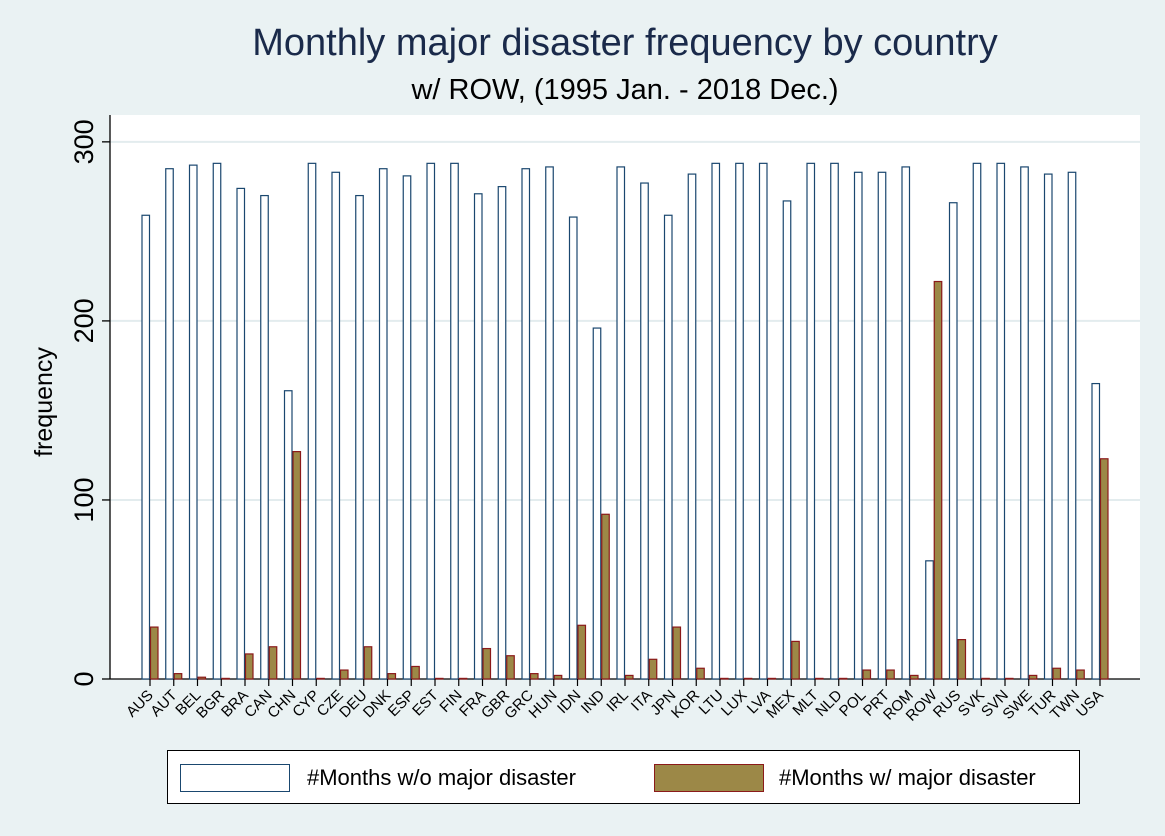 This screenshot has height=836, width=1165. What do you see at coordinates (454, 421) in the screenshot?
I see `bar-without-disaster-fin` at bounding box center [454, 421].